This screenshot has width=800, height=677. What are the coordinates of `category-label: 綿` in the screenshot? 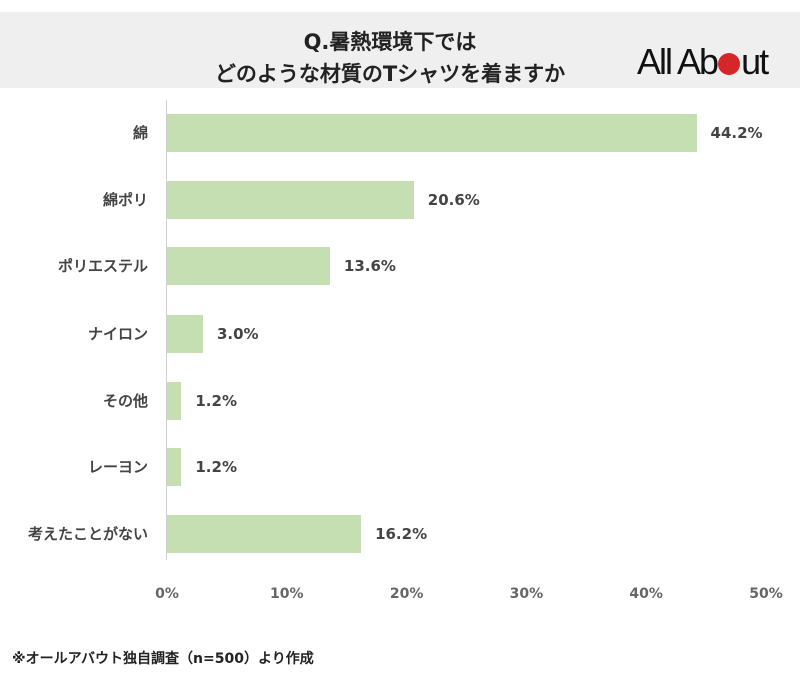 It's located at (140, 133).